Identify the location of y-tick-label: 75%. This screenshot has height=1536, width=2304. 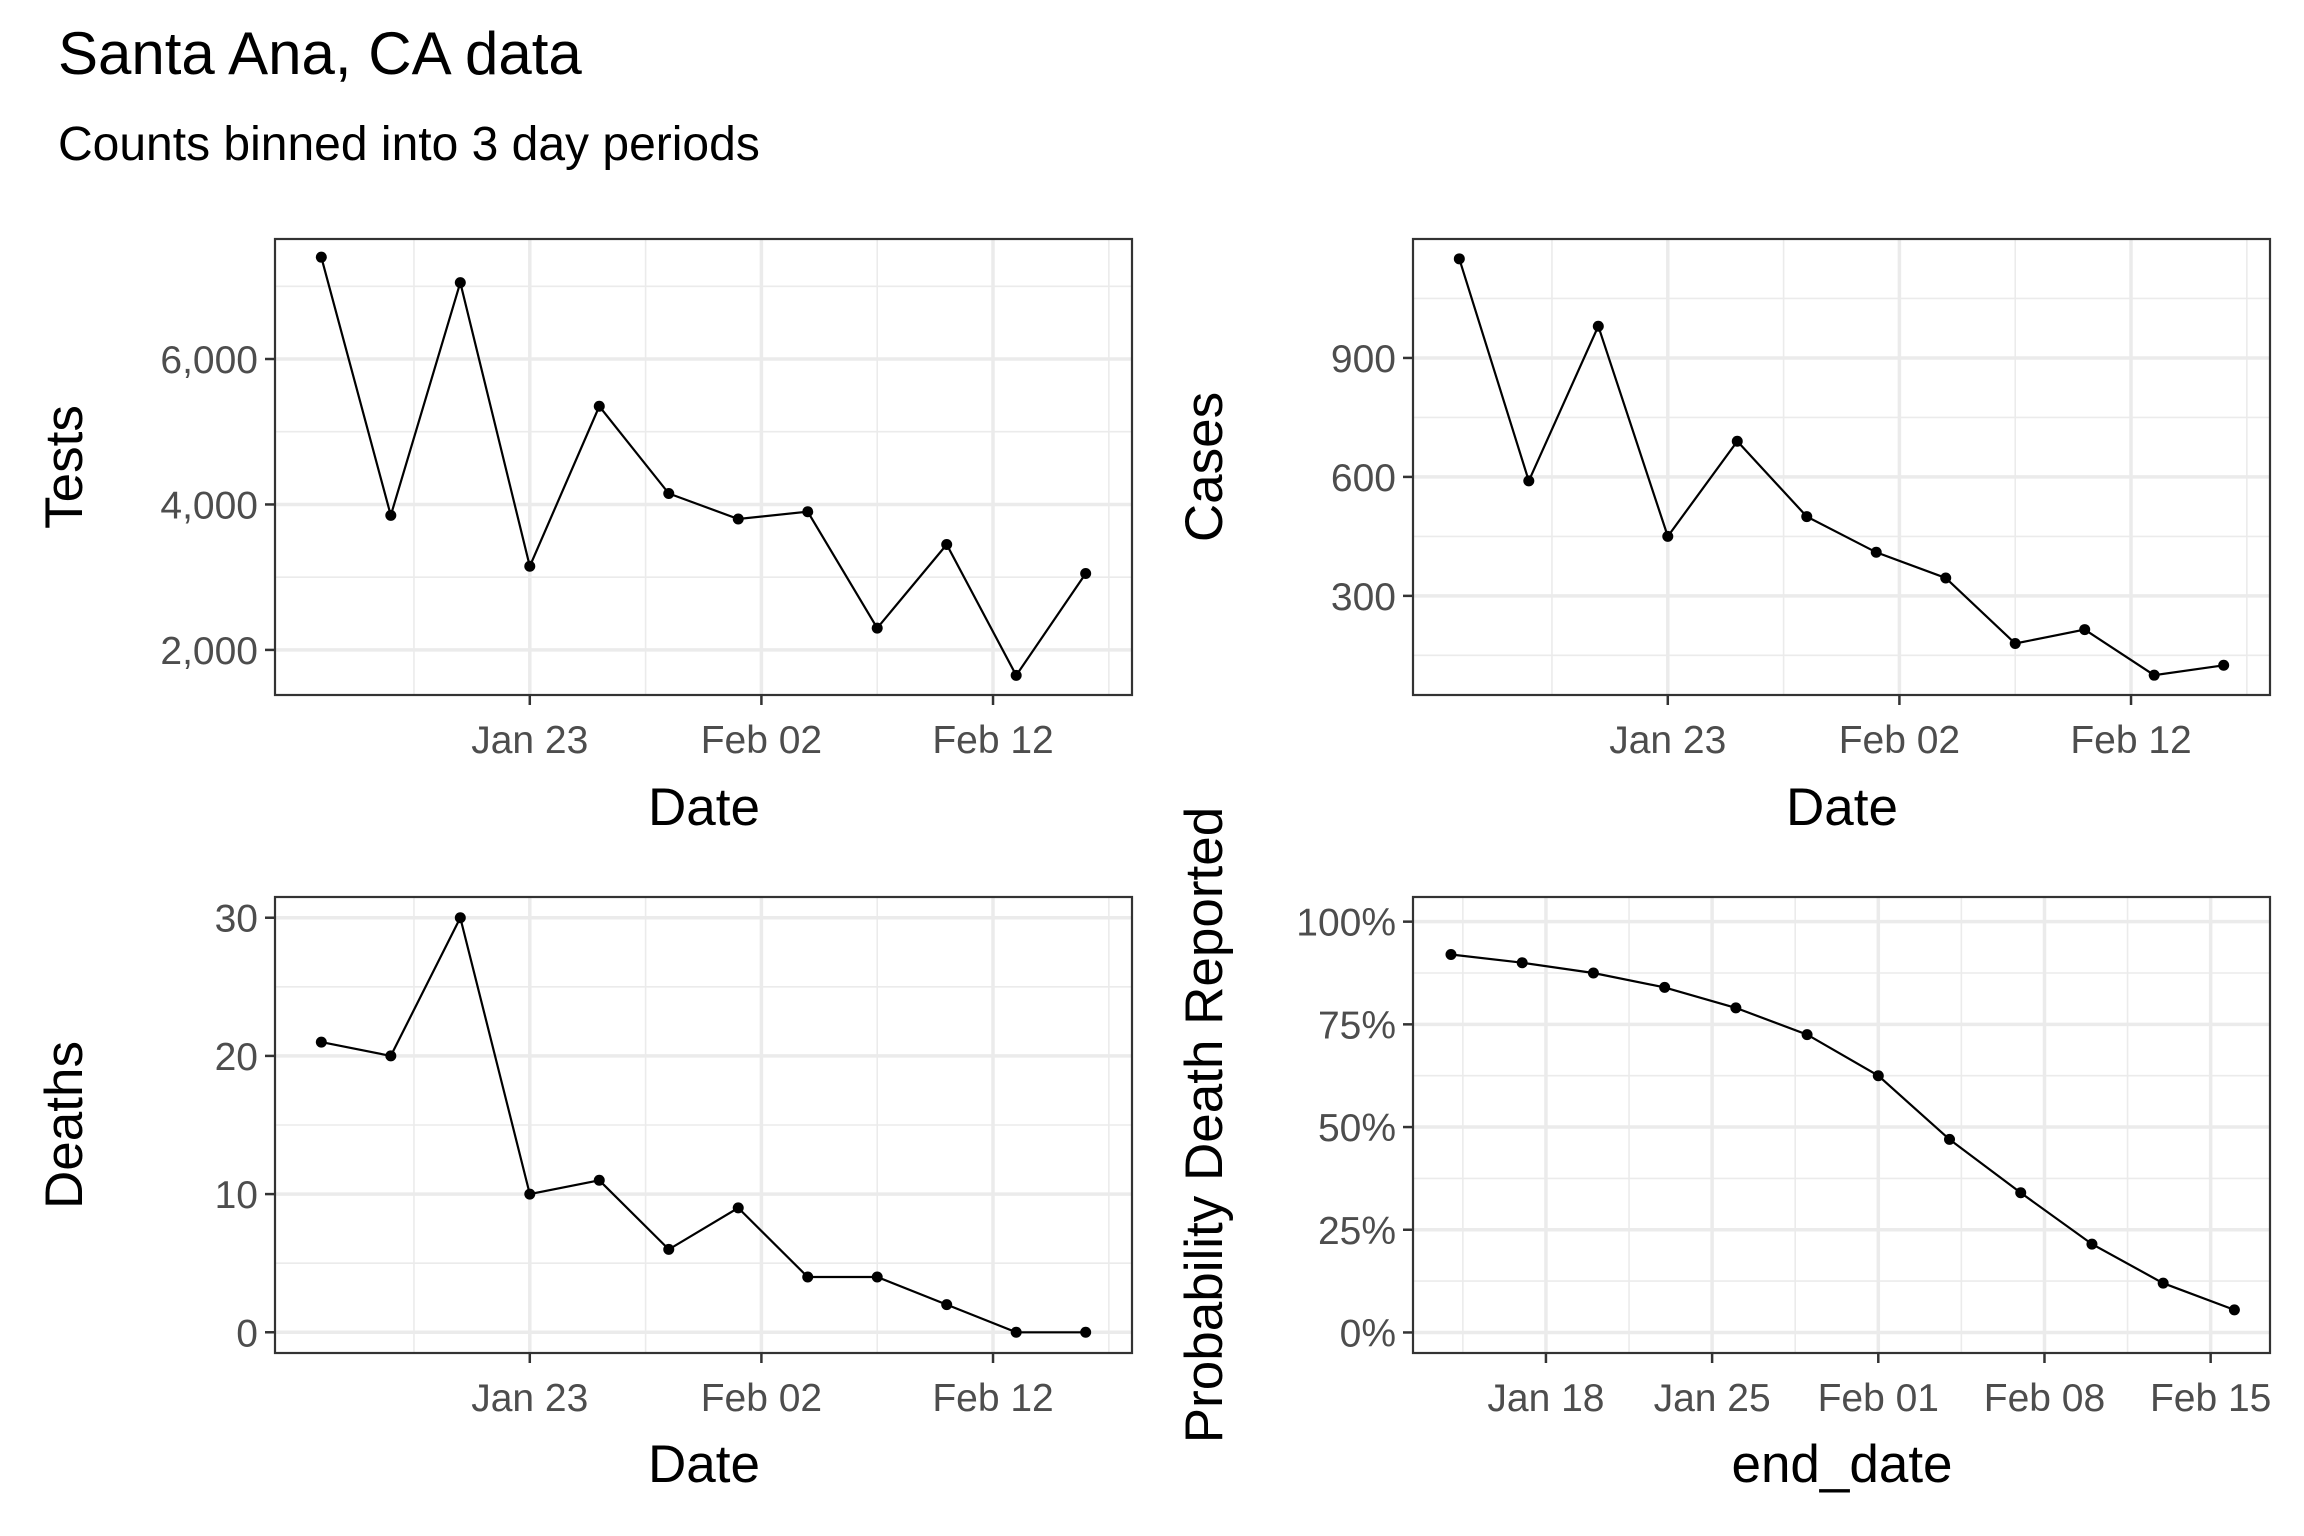
(1357, 1025).